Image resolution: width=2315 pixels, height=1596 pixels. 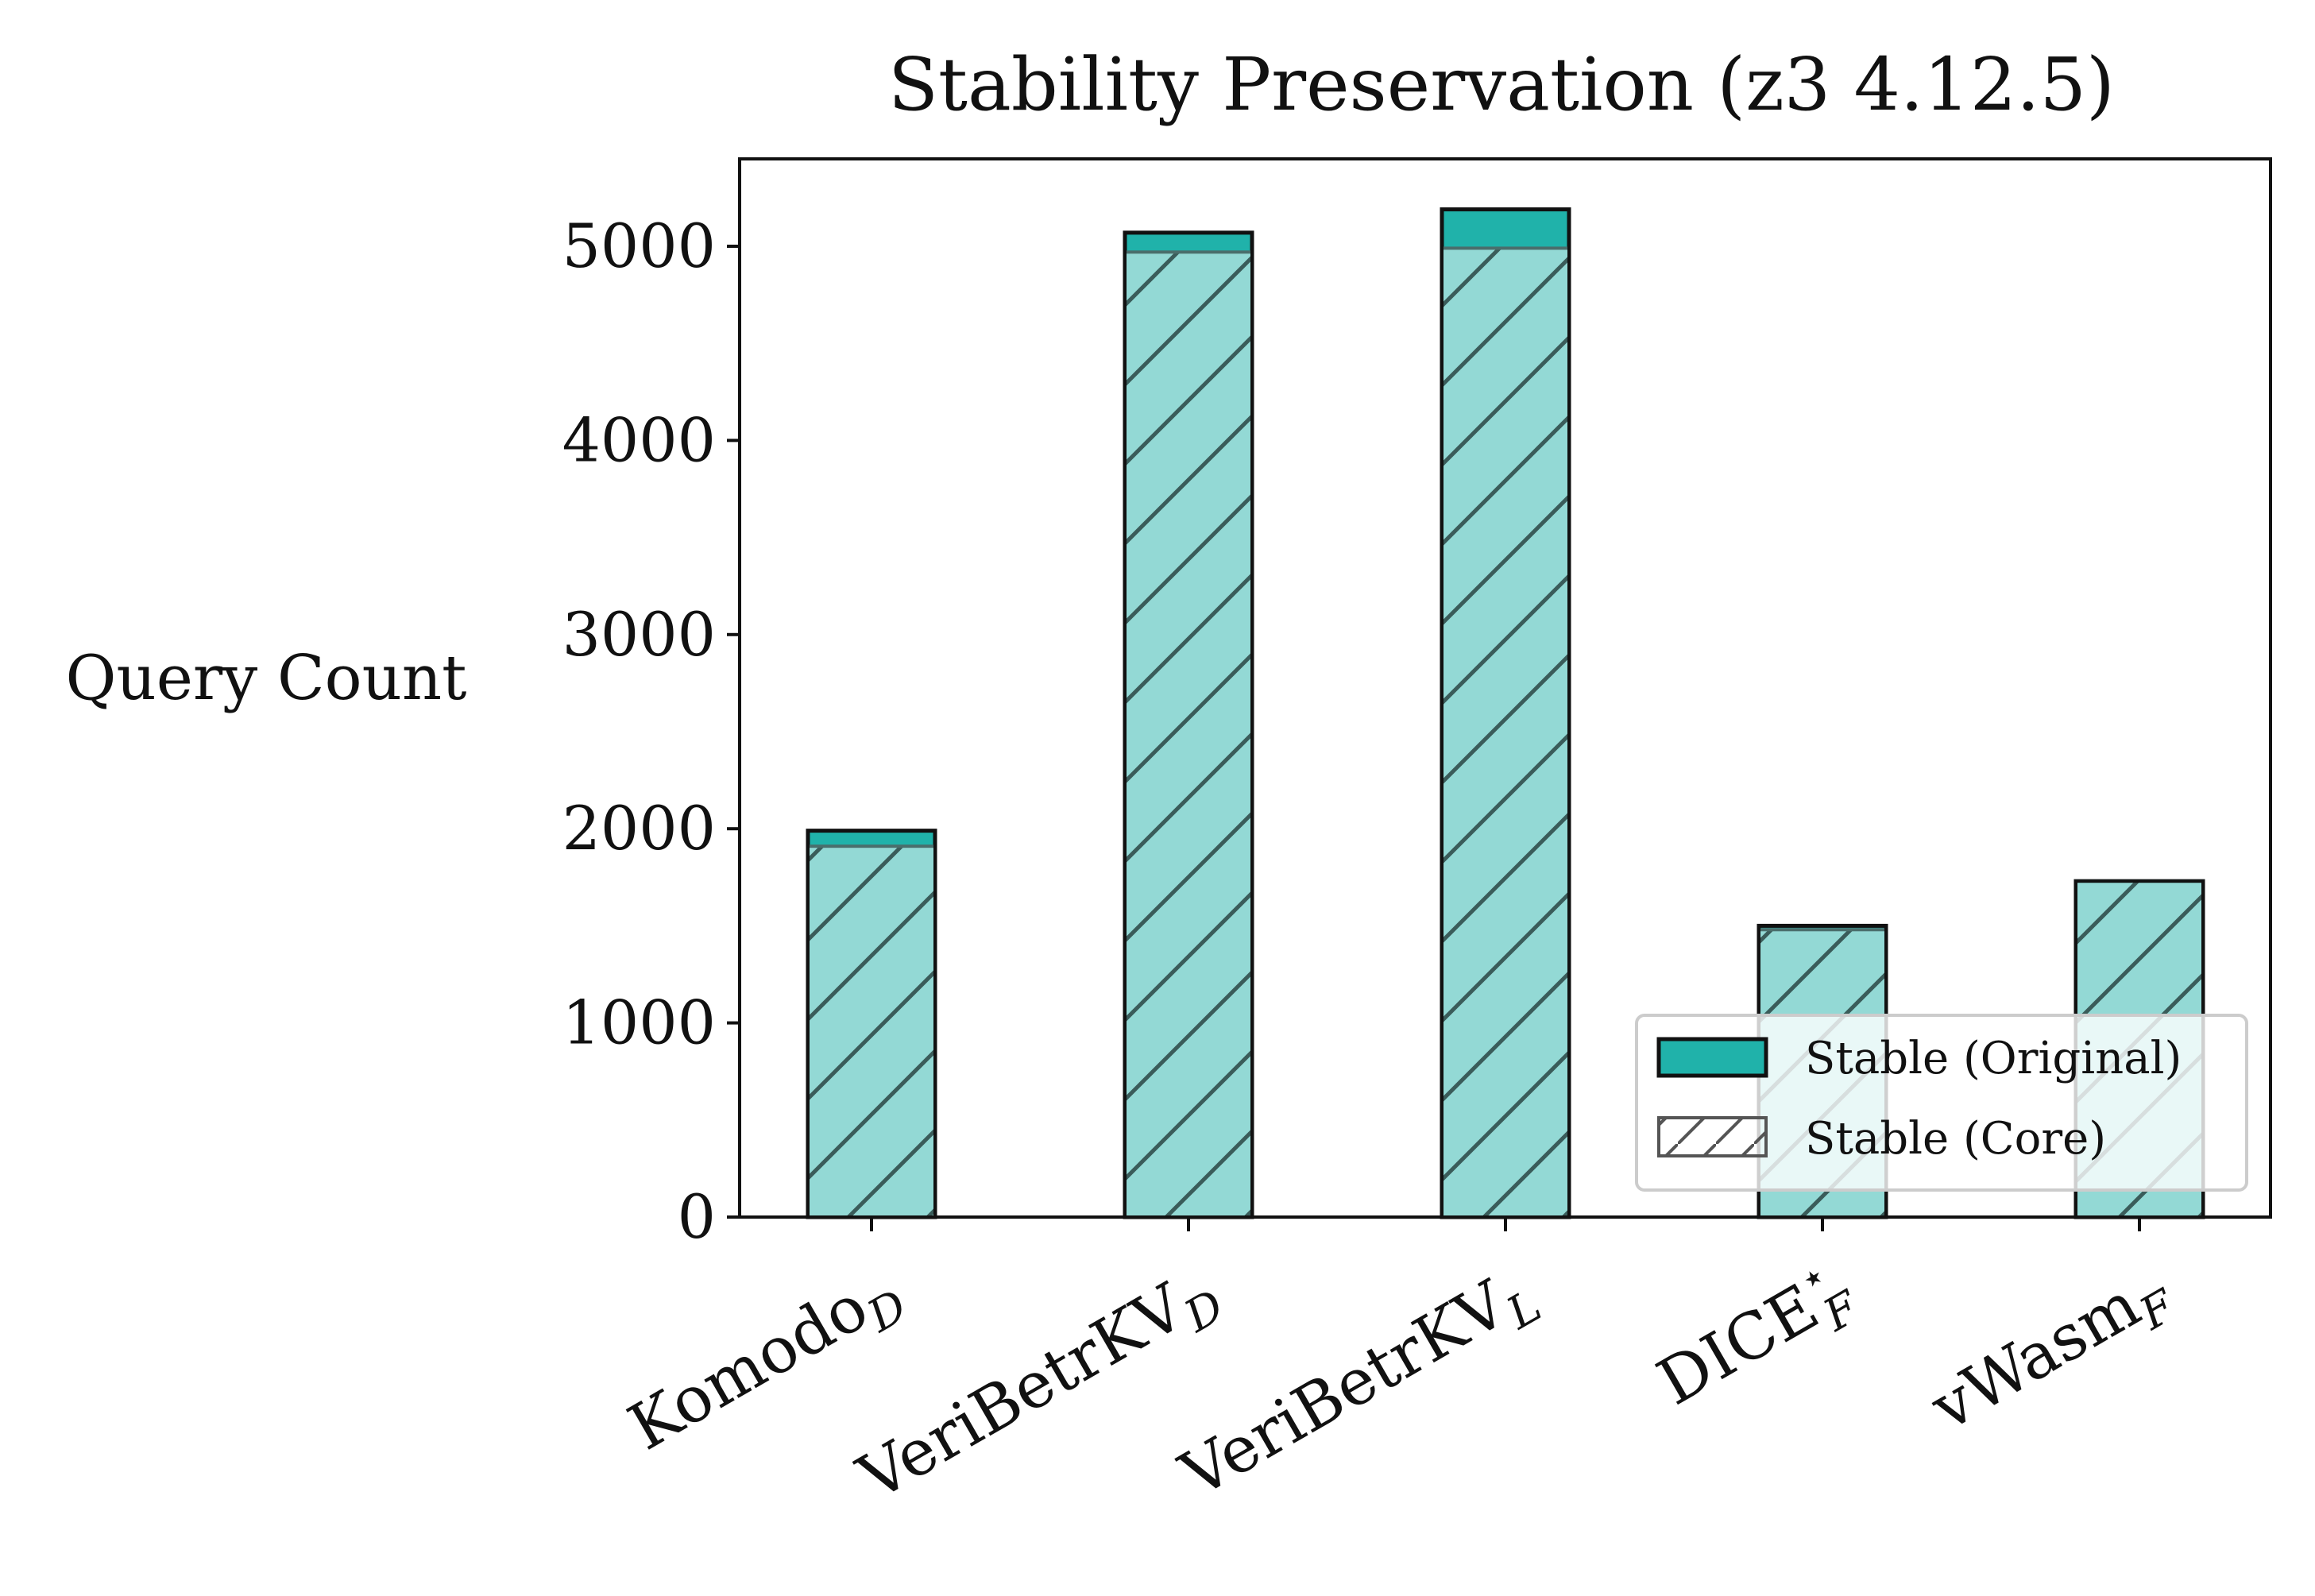 What do you see at coordinates (1993, 1058) in the screenshot?
I see `legend-label-original: Stable (Original)` at bounding box center [1993, 1058].